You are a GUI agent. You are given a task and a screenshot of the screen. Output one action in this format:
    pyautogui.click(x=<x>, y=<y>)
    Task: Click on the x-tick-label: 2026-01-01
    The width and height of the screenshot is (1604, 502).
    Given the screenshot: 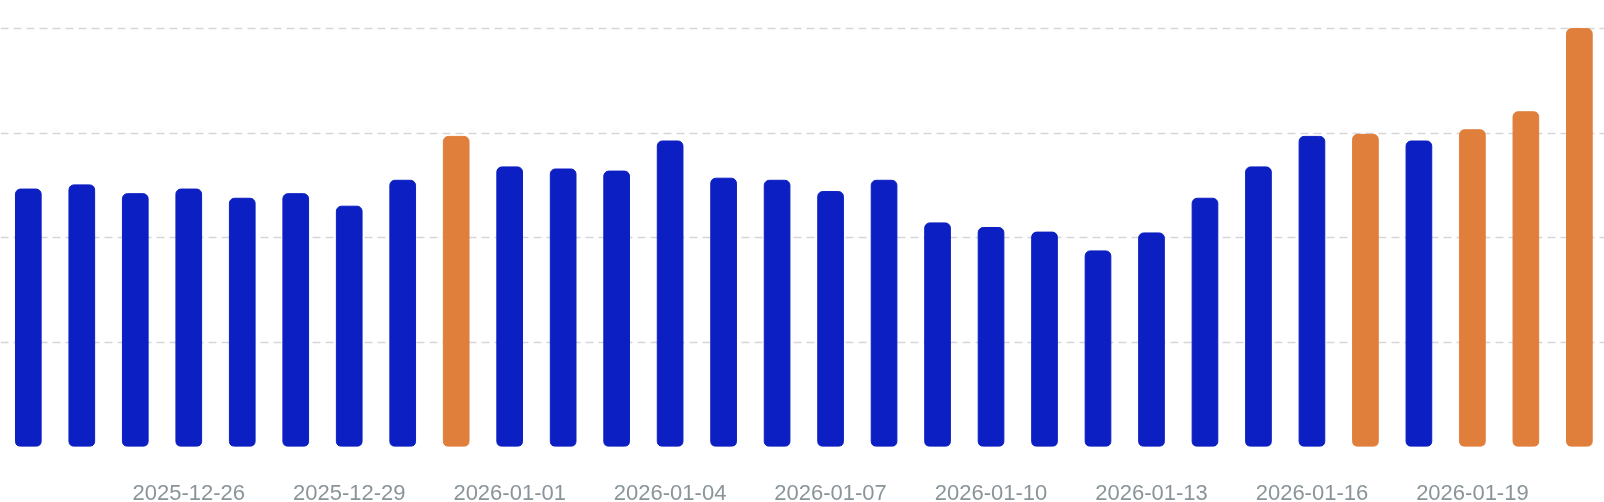 What is the action you would take?
    pyautogui.click(x=509, y=490)
    